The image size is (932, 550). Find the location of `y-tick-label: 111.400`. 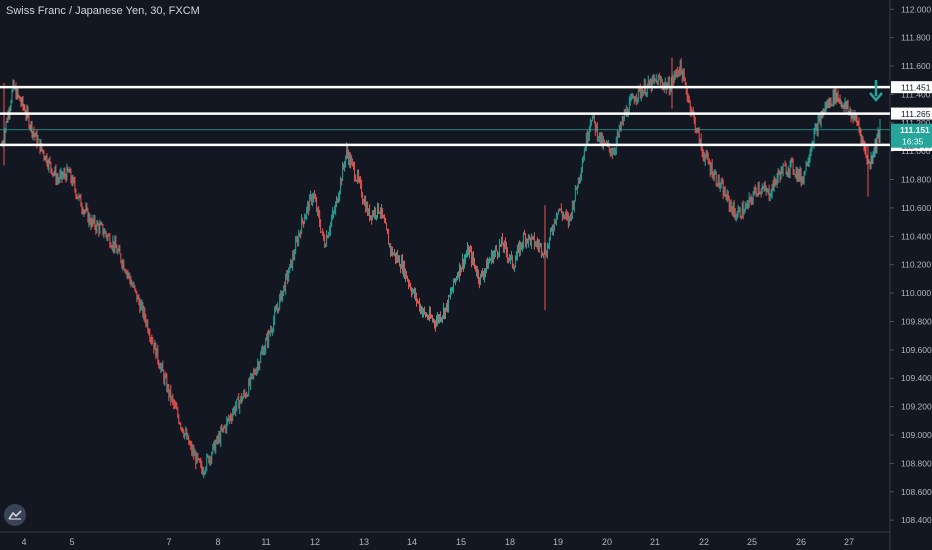

y-tick-label: 111.400 is located at coordinates (916, 94).